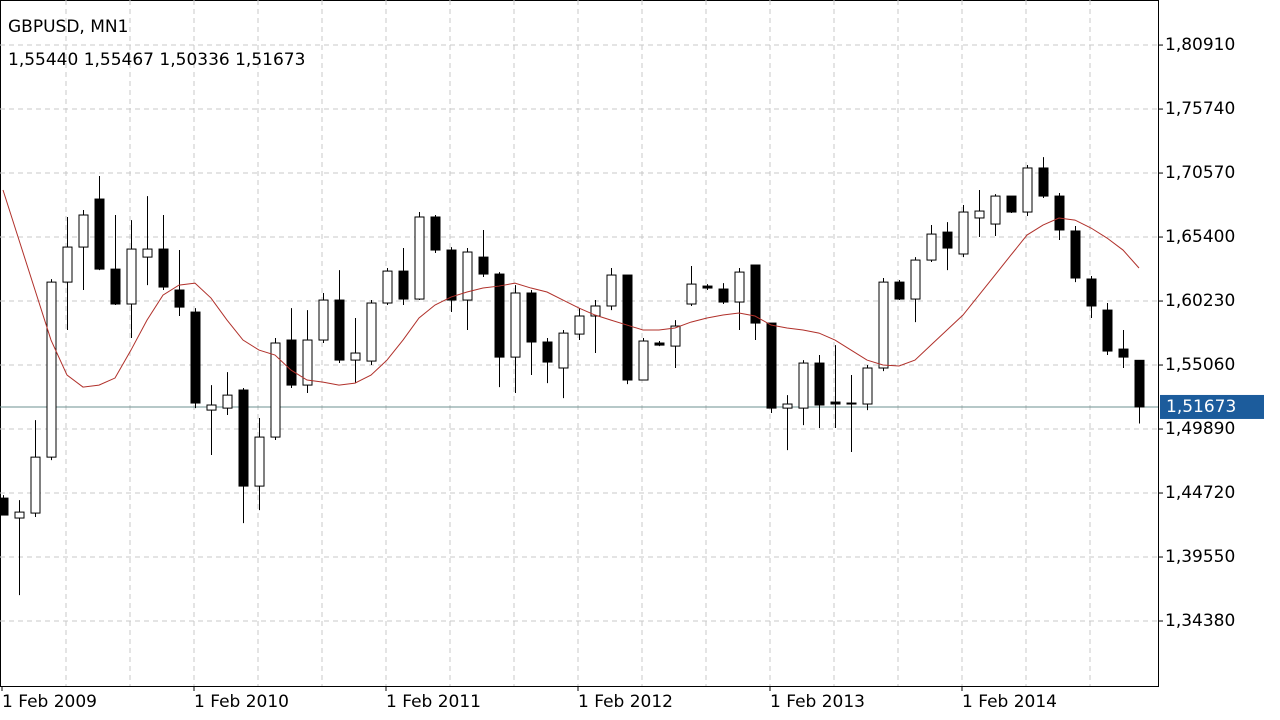 This screenshot has height=720, width=1280. Describe the element at coordinates (1200, 301) in the screenshot. I see `y-tick-label: 1,60230` at that location.